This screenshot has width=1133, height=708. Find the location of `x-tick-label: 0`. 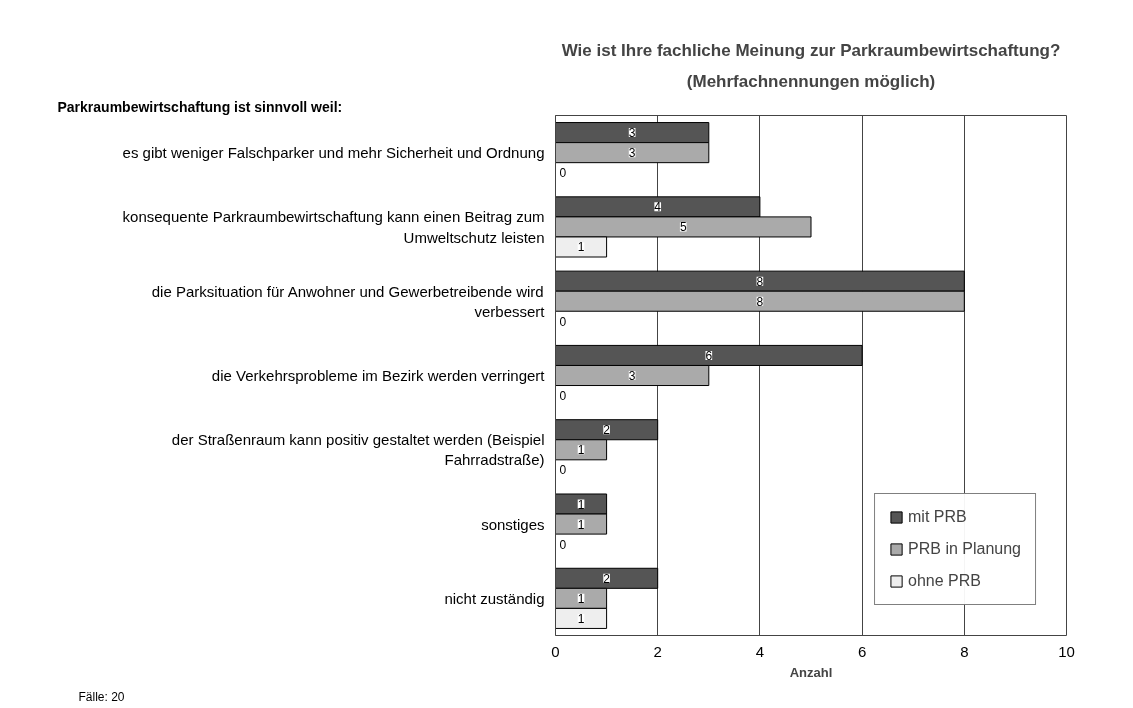

x-tick-label: 0 is located at coordinates (555, 651).